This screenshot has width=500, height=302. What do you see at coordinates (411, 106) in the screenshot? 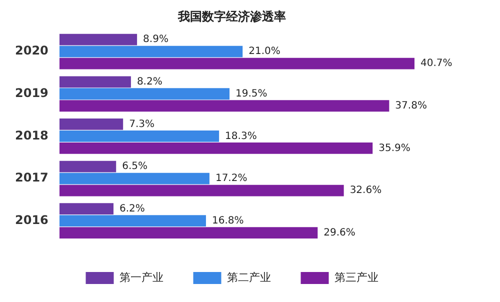
I see `data-label: 37.8%` at bounding box center [411, 106].